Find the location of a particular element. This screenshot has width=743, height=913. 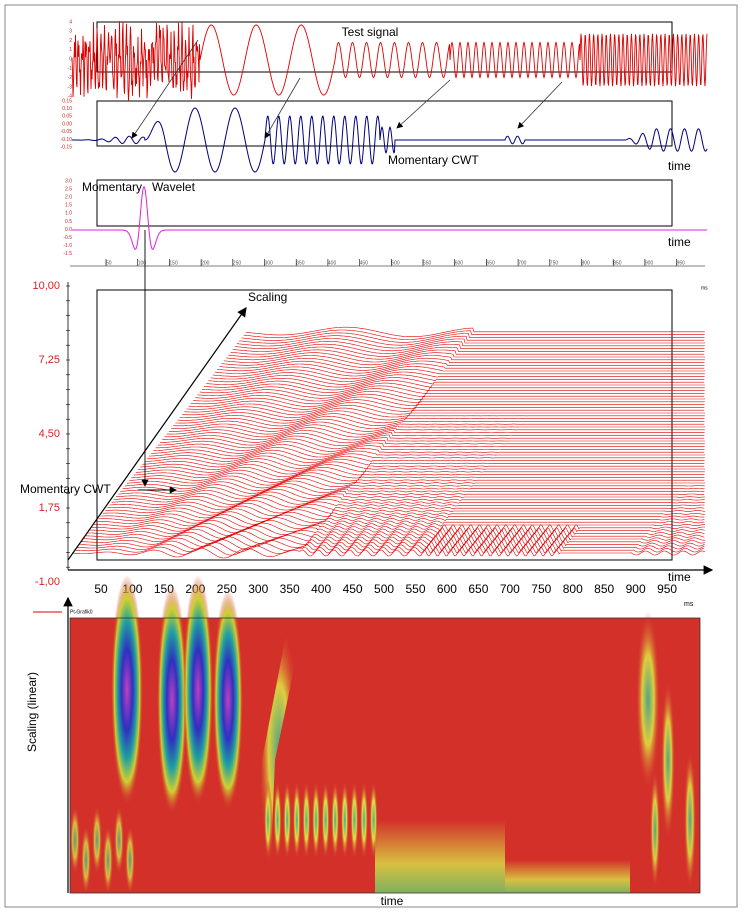

x-tick-label: 300 is located at coordinates (258, 589).